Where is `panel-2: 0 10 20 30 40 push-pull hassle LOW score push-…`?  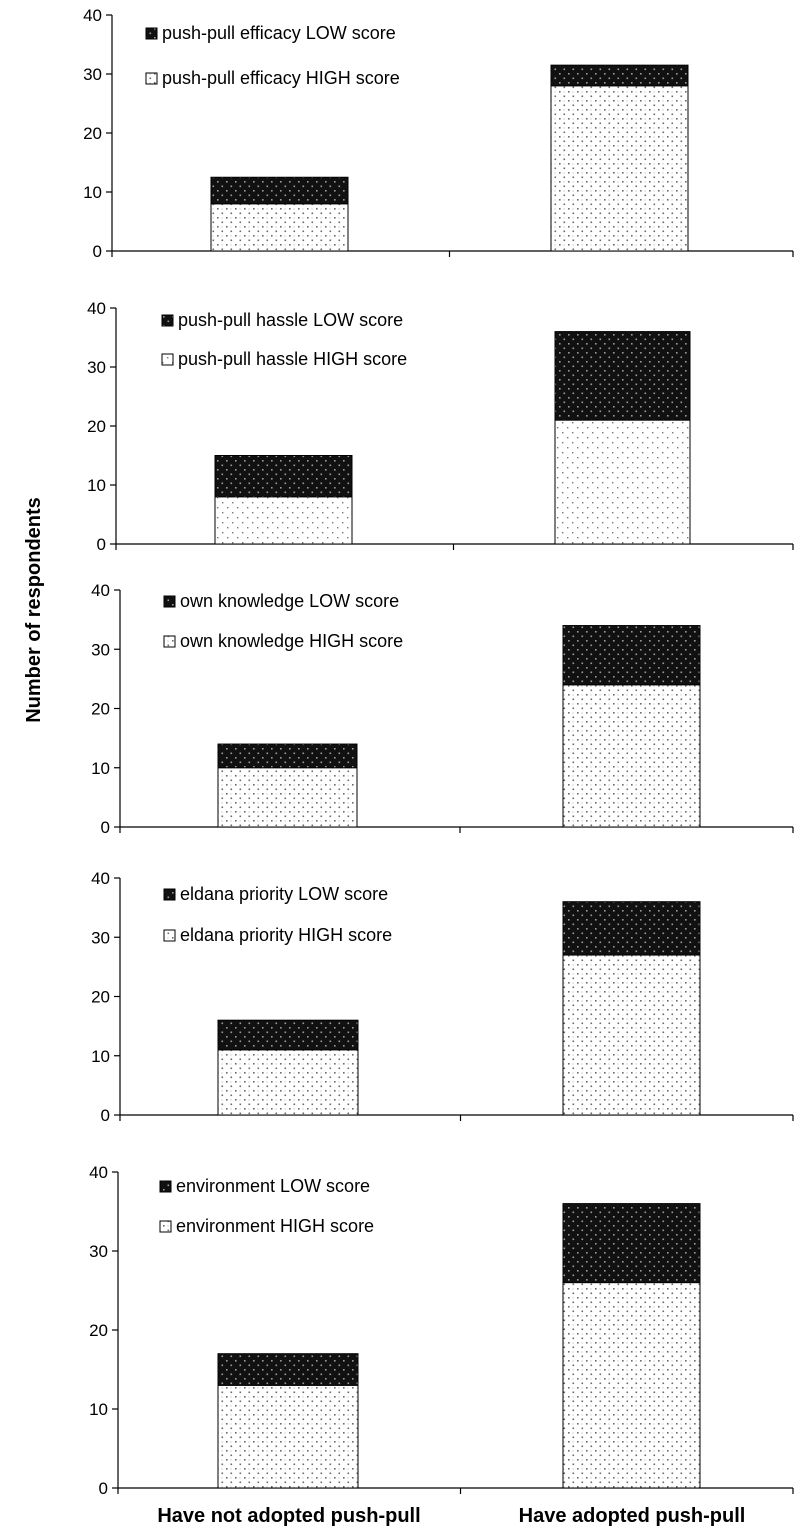 panel-2: 0 10 20 30 40 push-pull hassle LOW score push-… is located at coordinates (440, 426).